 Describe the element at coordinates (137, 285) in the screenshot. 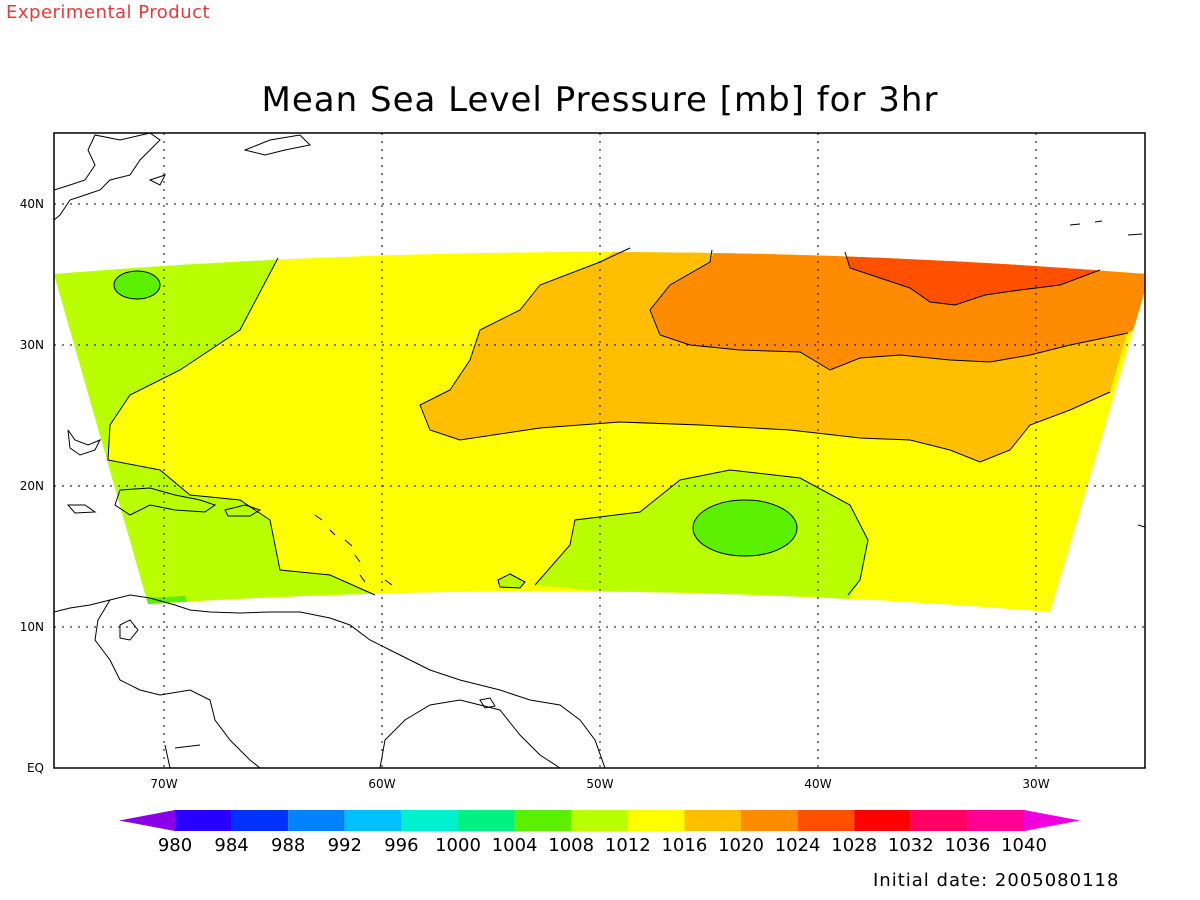

I see `field-1004-low-west` at that location.